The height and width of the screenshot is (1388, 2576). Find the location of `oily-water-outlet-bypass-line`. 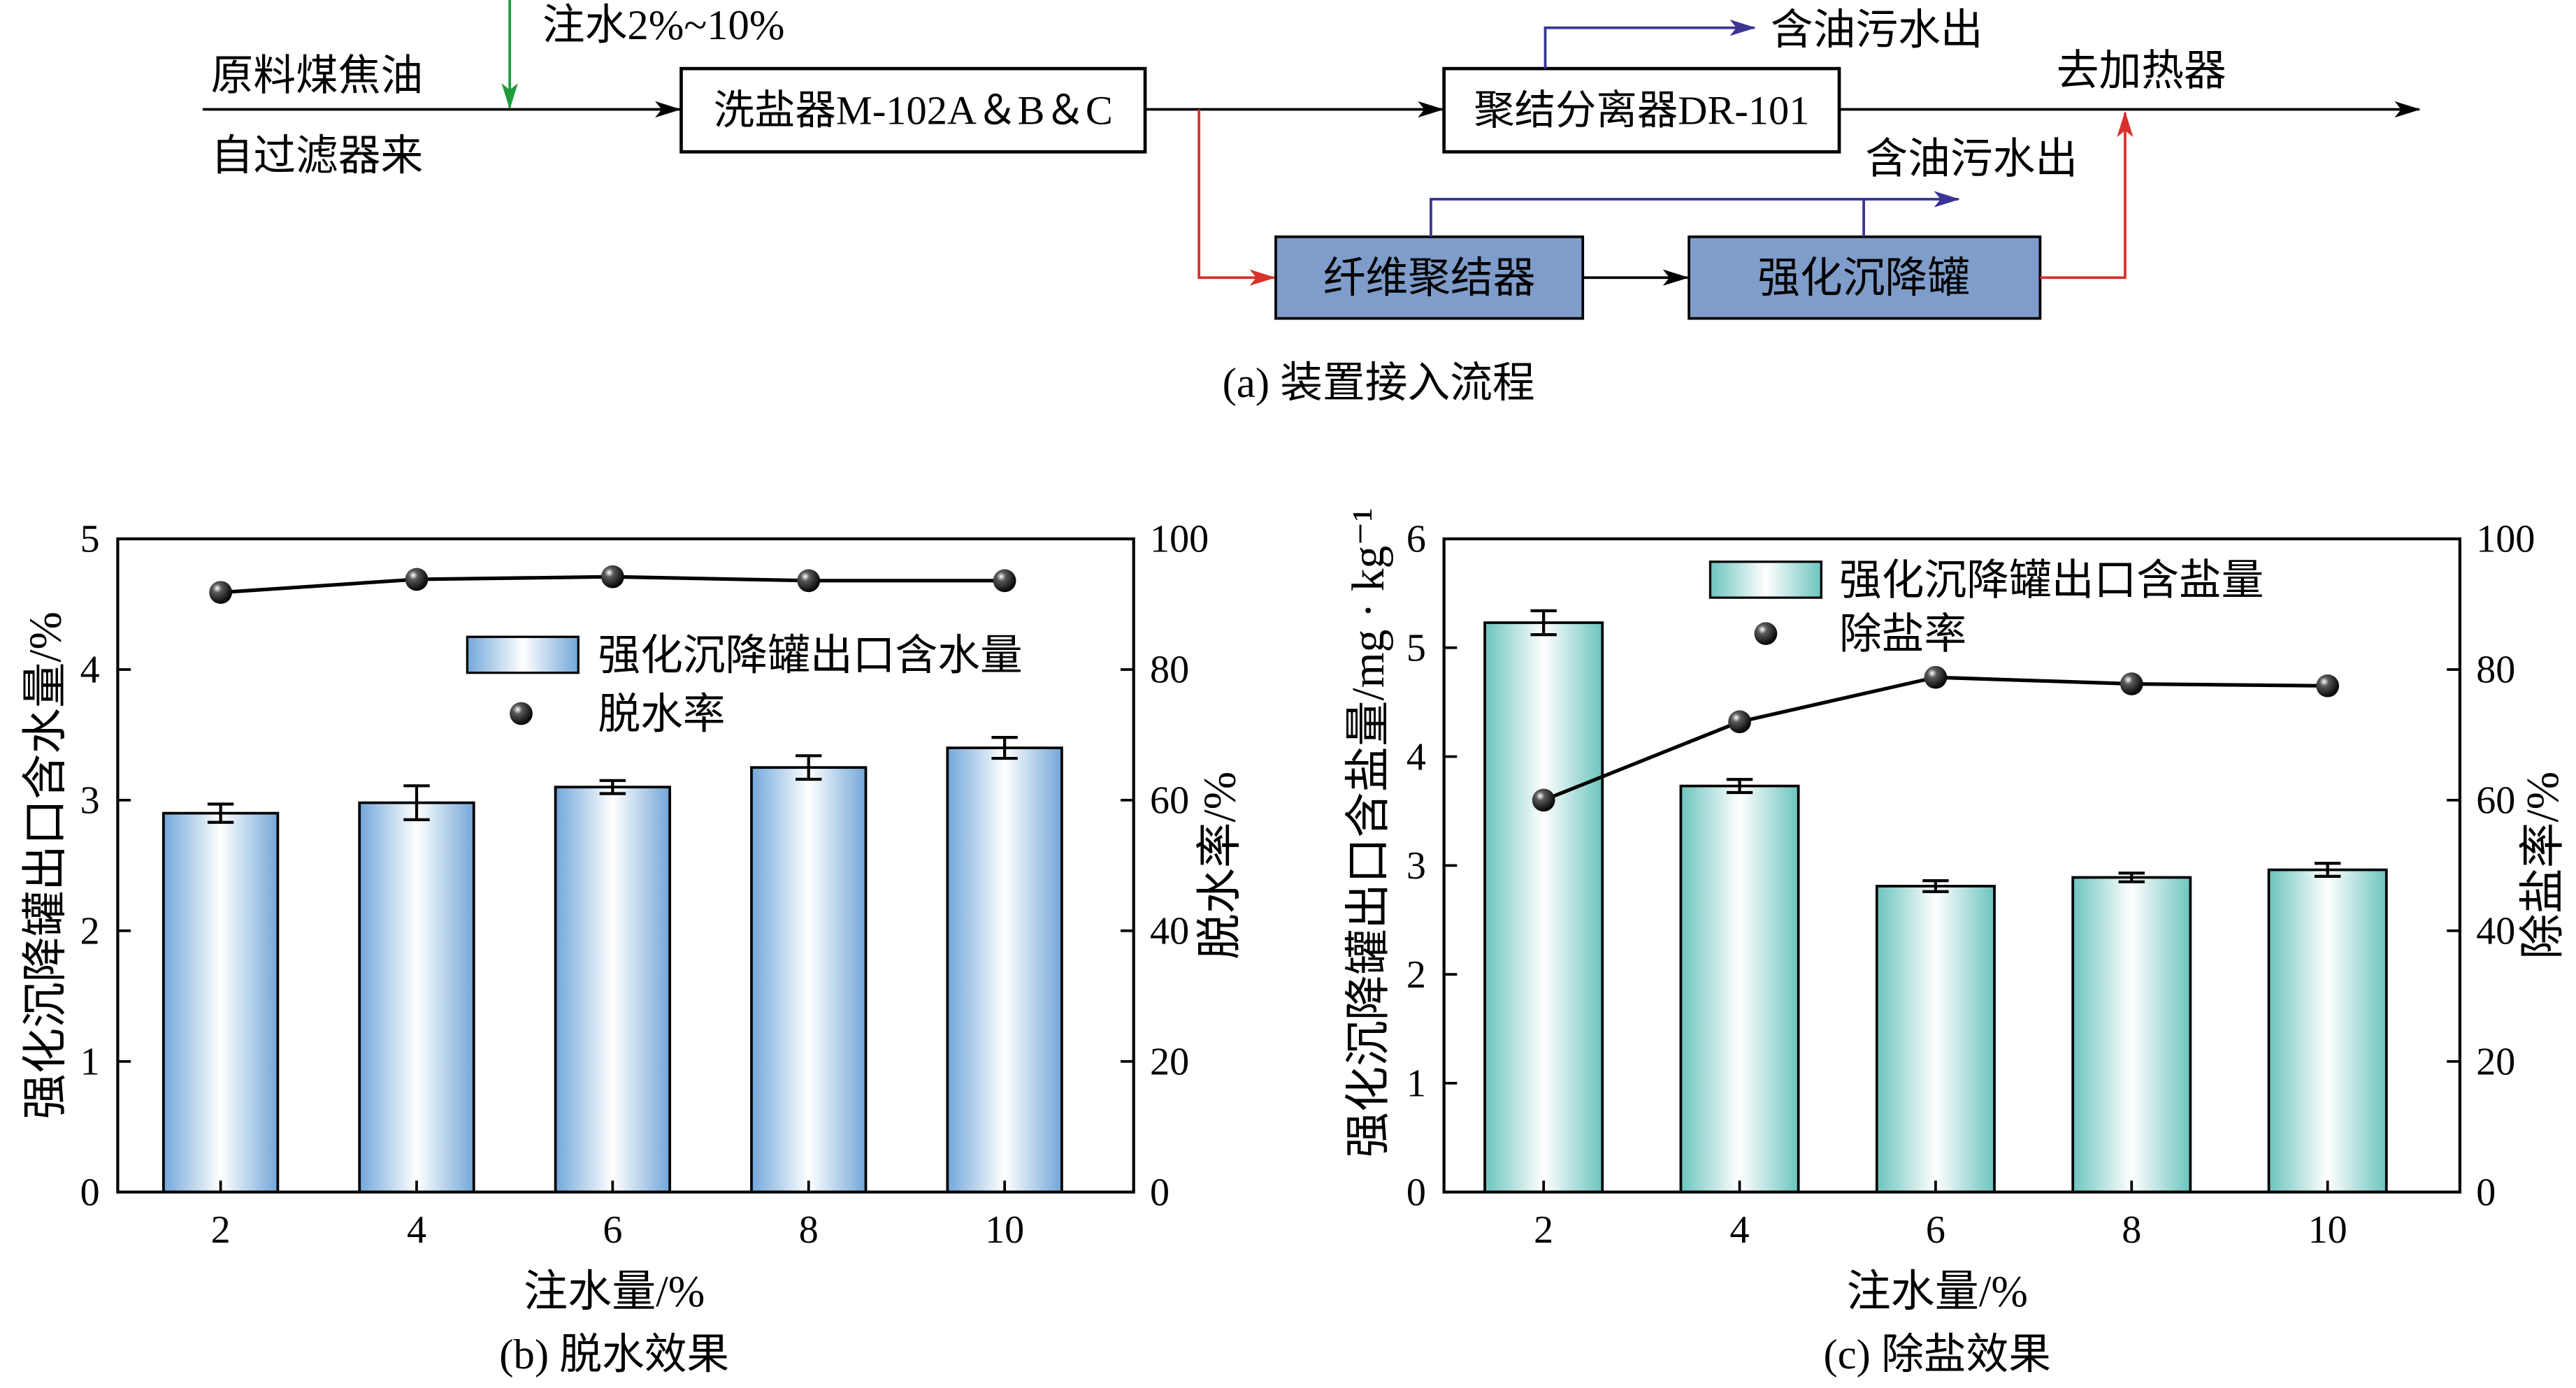

oily-water-outlet-bypass-line is located at coordinates (1695, 214).